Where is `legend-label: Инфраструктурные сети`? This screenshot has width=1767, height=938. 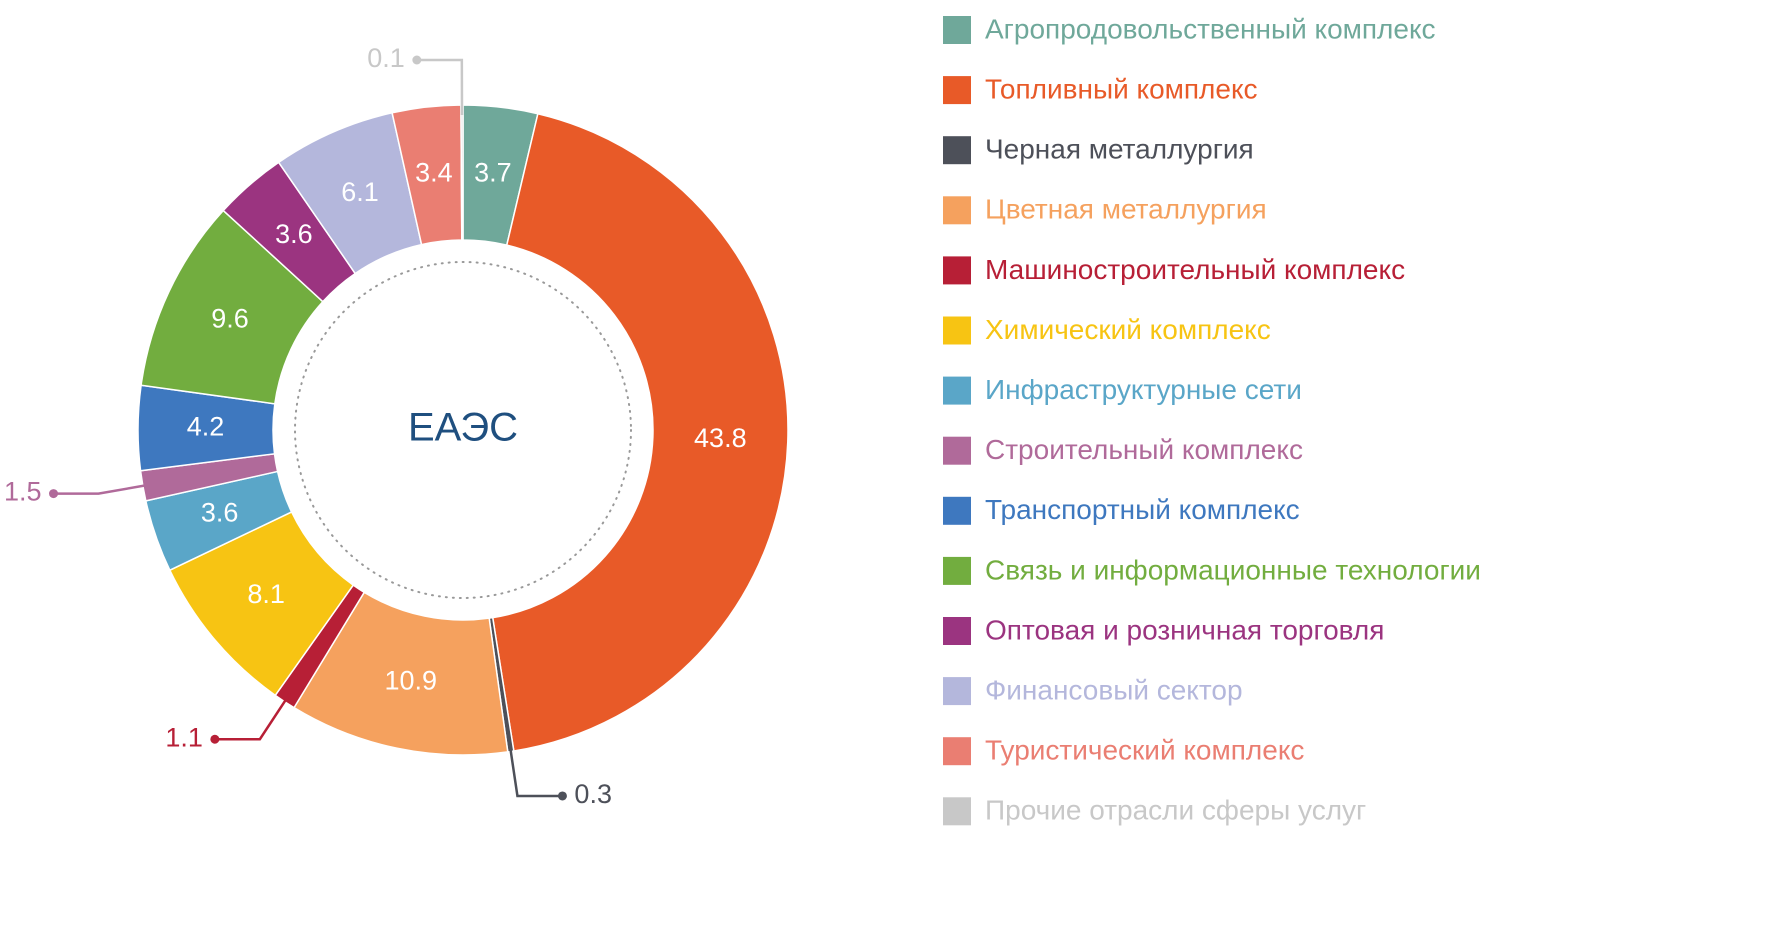
legend-label: Инфраструктурные сети is located at coordinates (1143, 389).